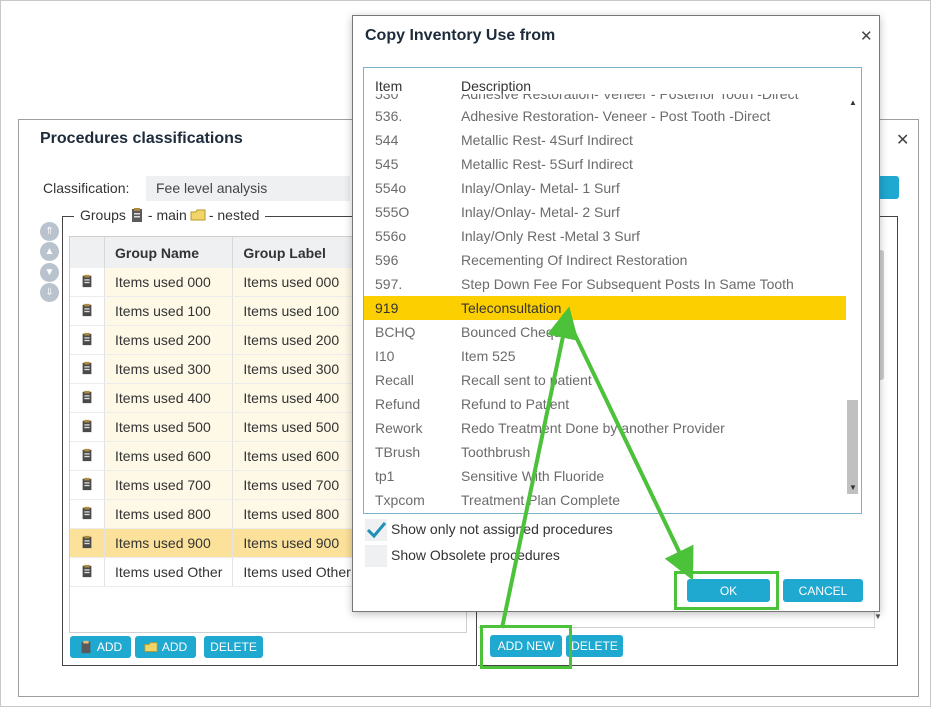 This screenshot has width=931, height=707. I want to click on list-item-code: 536., so click(389, 116).